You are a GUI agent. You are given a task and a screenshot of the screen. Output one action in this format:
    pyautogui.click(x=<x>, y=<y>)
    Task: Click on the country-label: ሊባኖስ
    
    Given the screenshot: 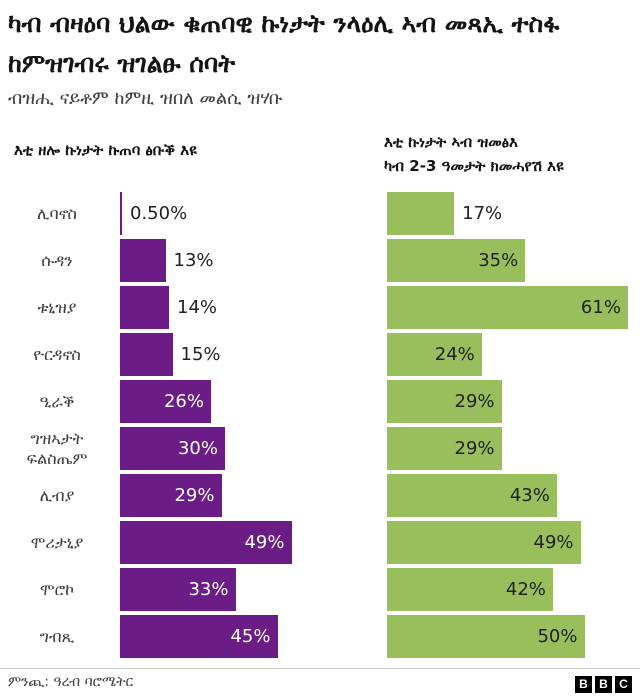 What is the action you would take?
    pyautogui.click(x=57, y=214)
    